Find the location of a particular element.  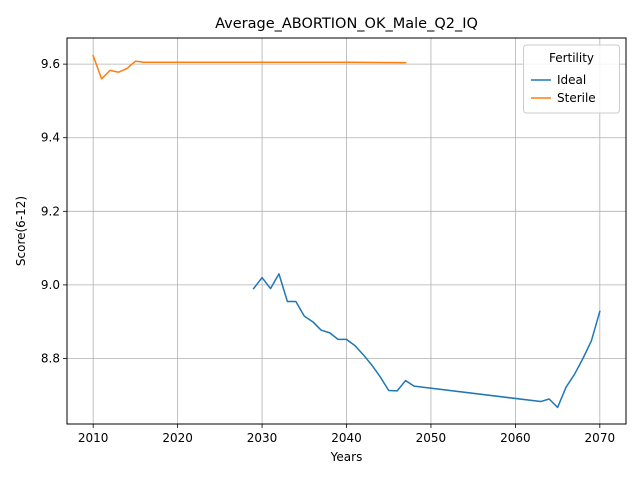

legend-label-ideal: Ideal is located at coordinates (571, 80).